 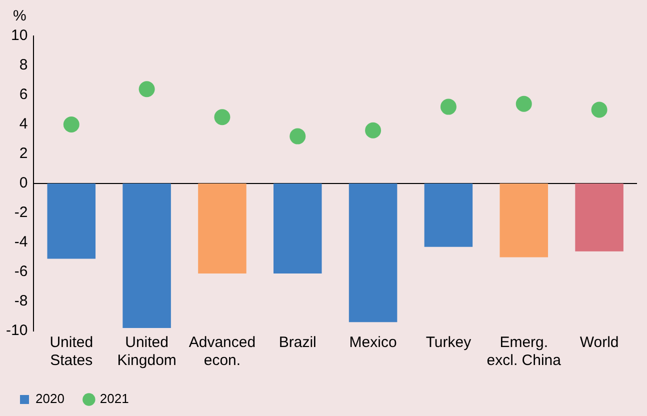 What do you see at coordinates (449, 343) in the screenshot?
I see `x-tick-label: Turkey` at bounding box center [449, 343].